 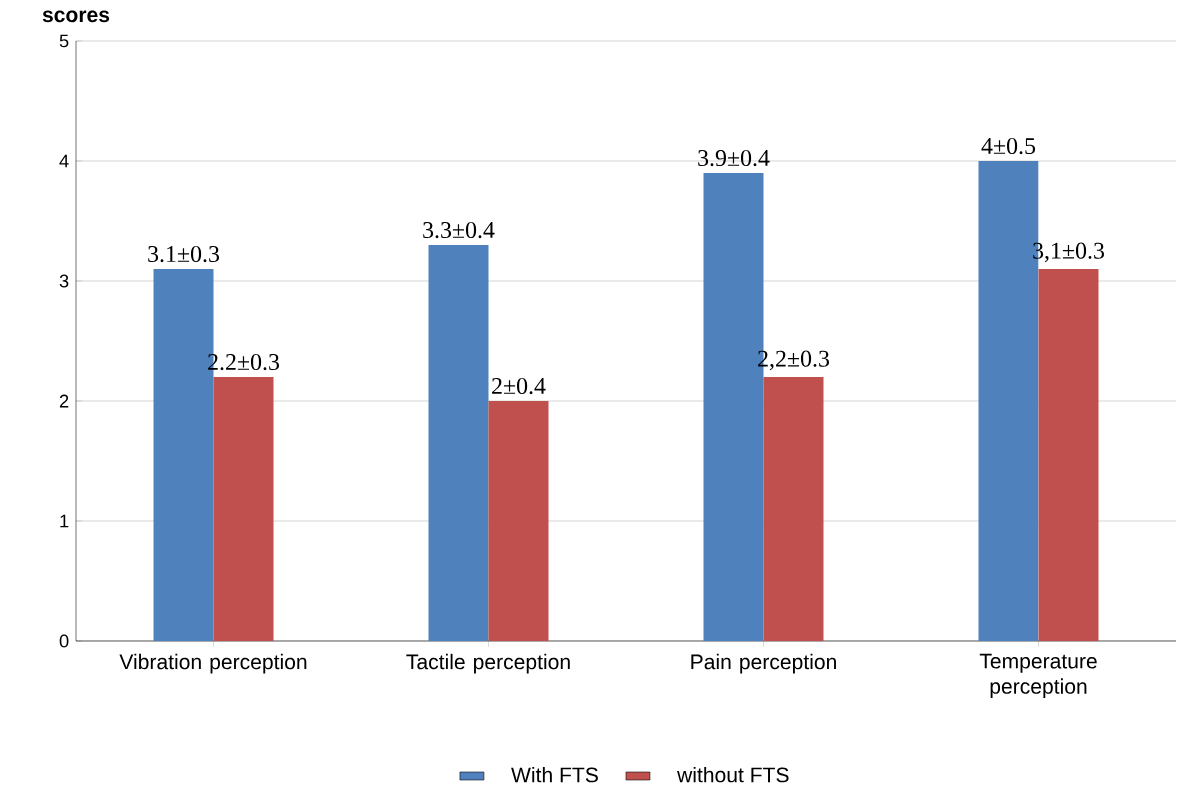 What do you see at coordinates (1008, 146) in the screenshot?
I see `data-label: 4±0.5` at bounding box center [1008, 146].